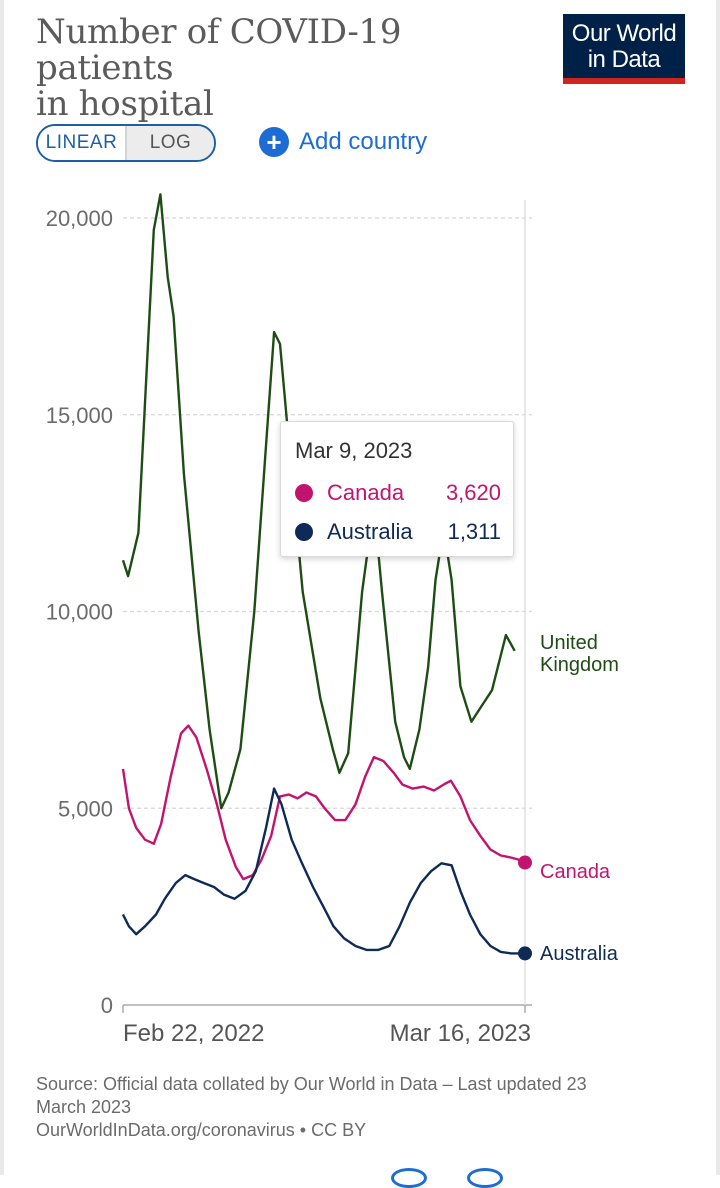 The height and width of the screenshot is (1188, 720). I want to click on tooltip-row-canada: Canada 3,620, so click(398, 493).